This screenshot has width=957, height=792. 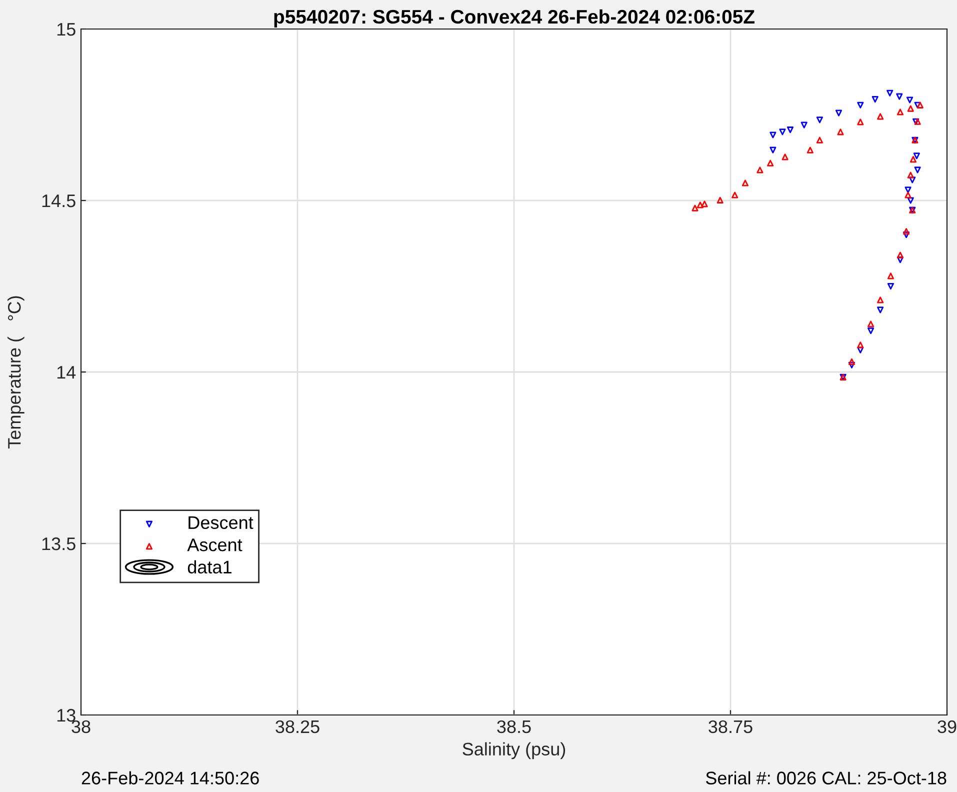 What do you see at coordinates (214, 545) in the screenshot?
I see `legend-label: Ascent` at bounding box center [214, 545].